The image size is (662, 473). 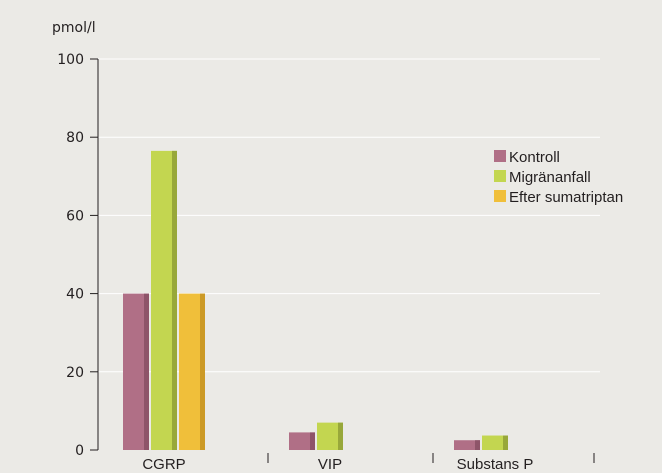 I want to click on x-category-label: Substans P, so click(x=495, y=464).